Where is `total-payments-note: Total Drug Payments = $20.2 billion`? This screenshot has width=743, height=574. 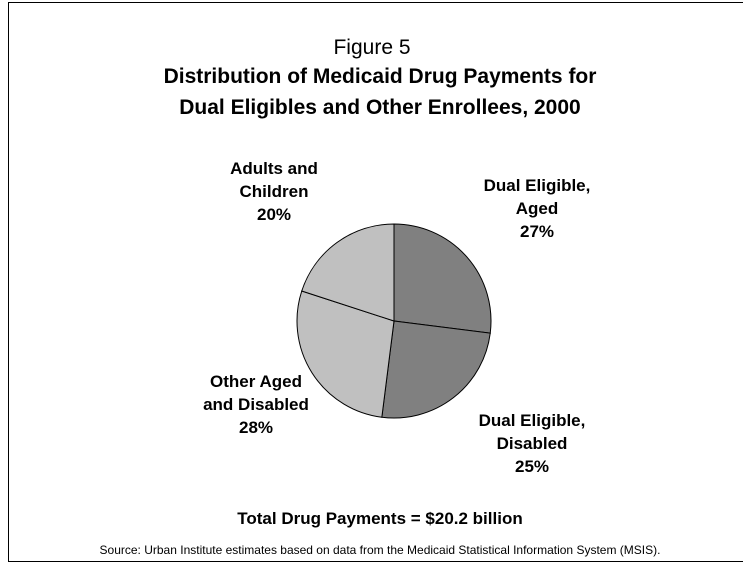 total-payments-note: Total Drug Payments = $20.2 billion is located at coordinates (380, 518).